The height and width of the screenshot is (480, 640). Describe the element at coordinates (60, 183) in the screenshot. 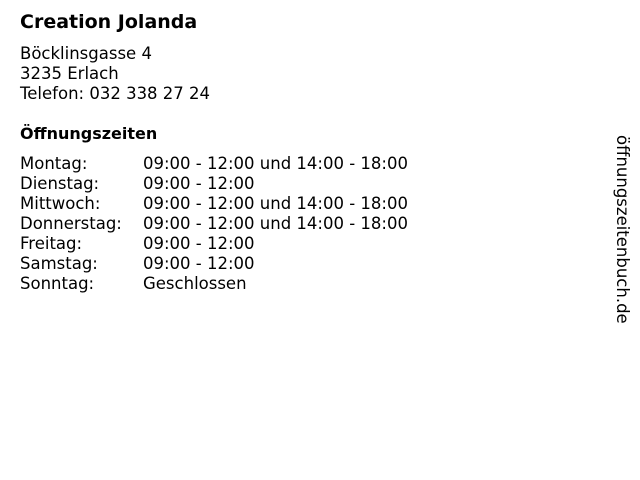

I see `day: Dienstag:` at that location.